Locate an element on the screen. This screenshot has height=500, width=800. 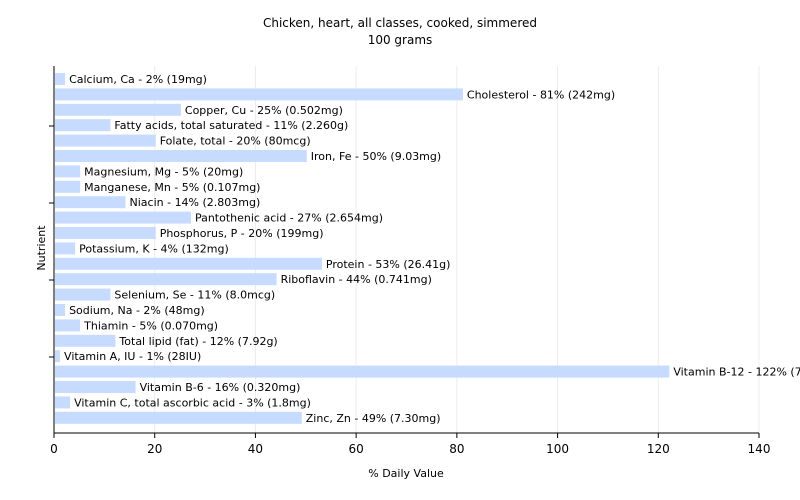
bar-label: Manganese, Mn - 5% (0.107mg) is located at coordinates (172, 187).